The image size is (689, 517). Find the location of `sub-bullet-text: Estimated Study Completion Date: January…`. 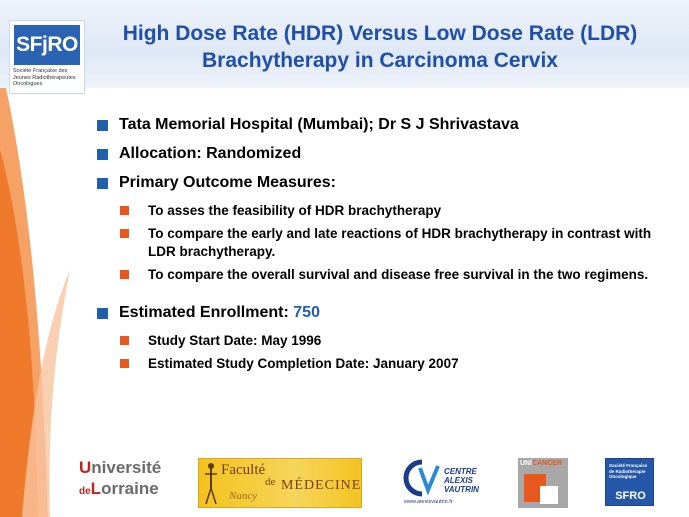

sub-bullet-text: Estimated Study Completion Date: January… is located at coordinates (303, 363).